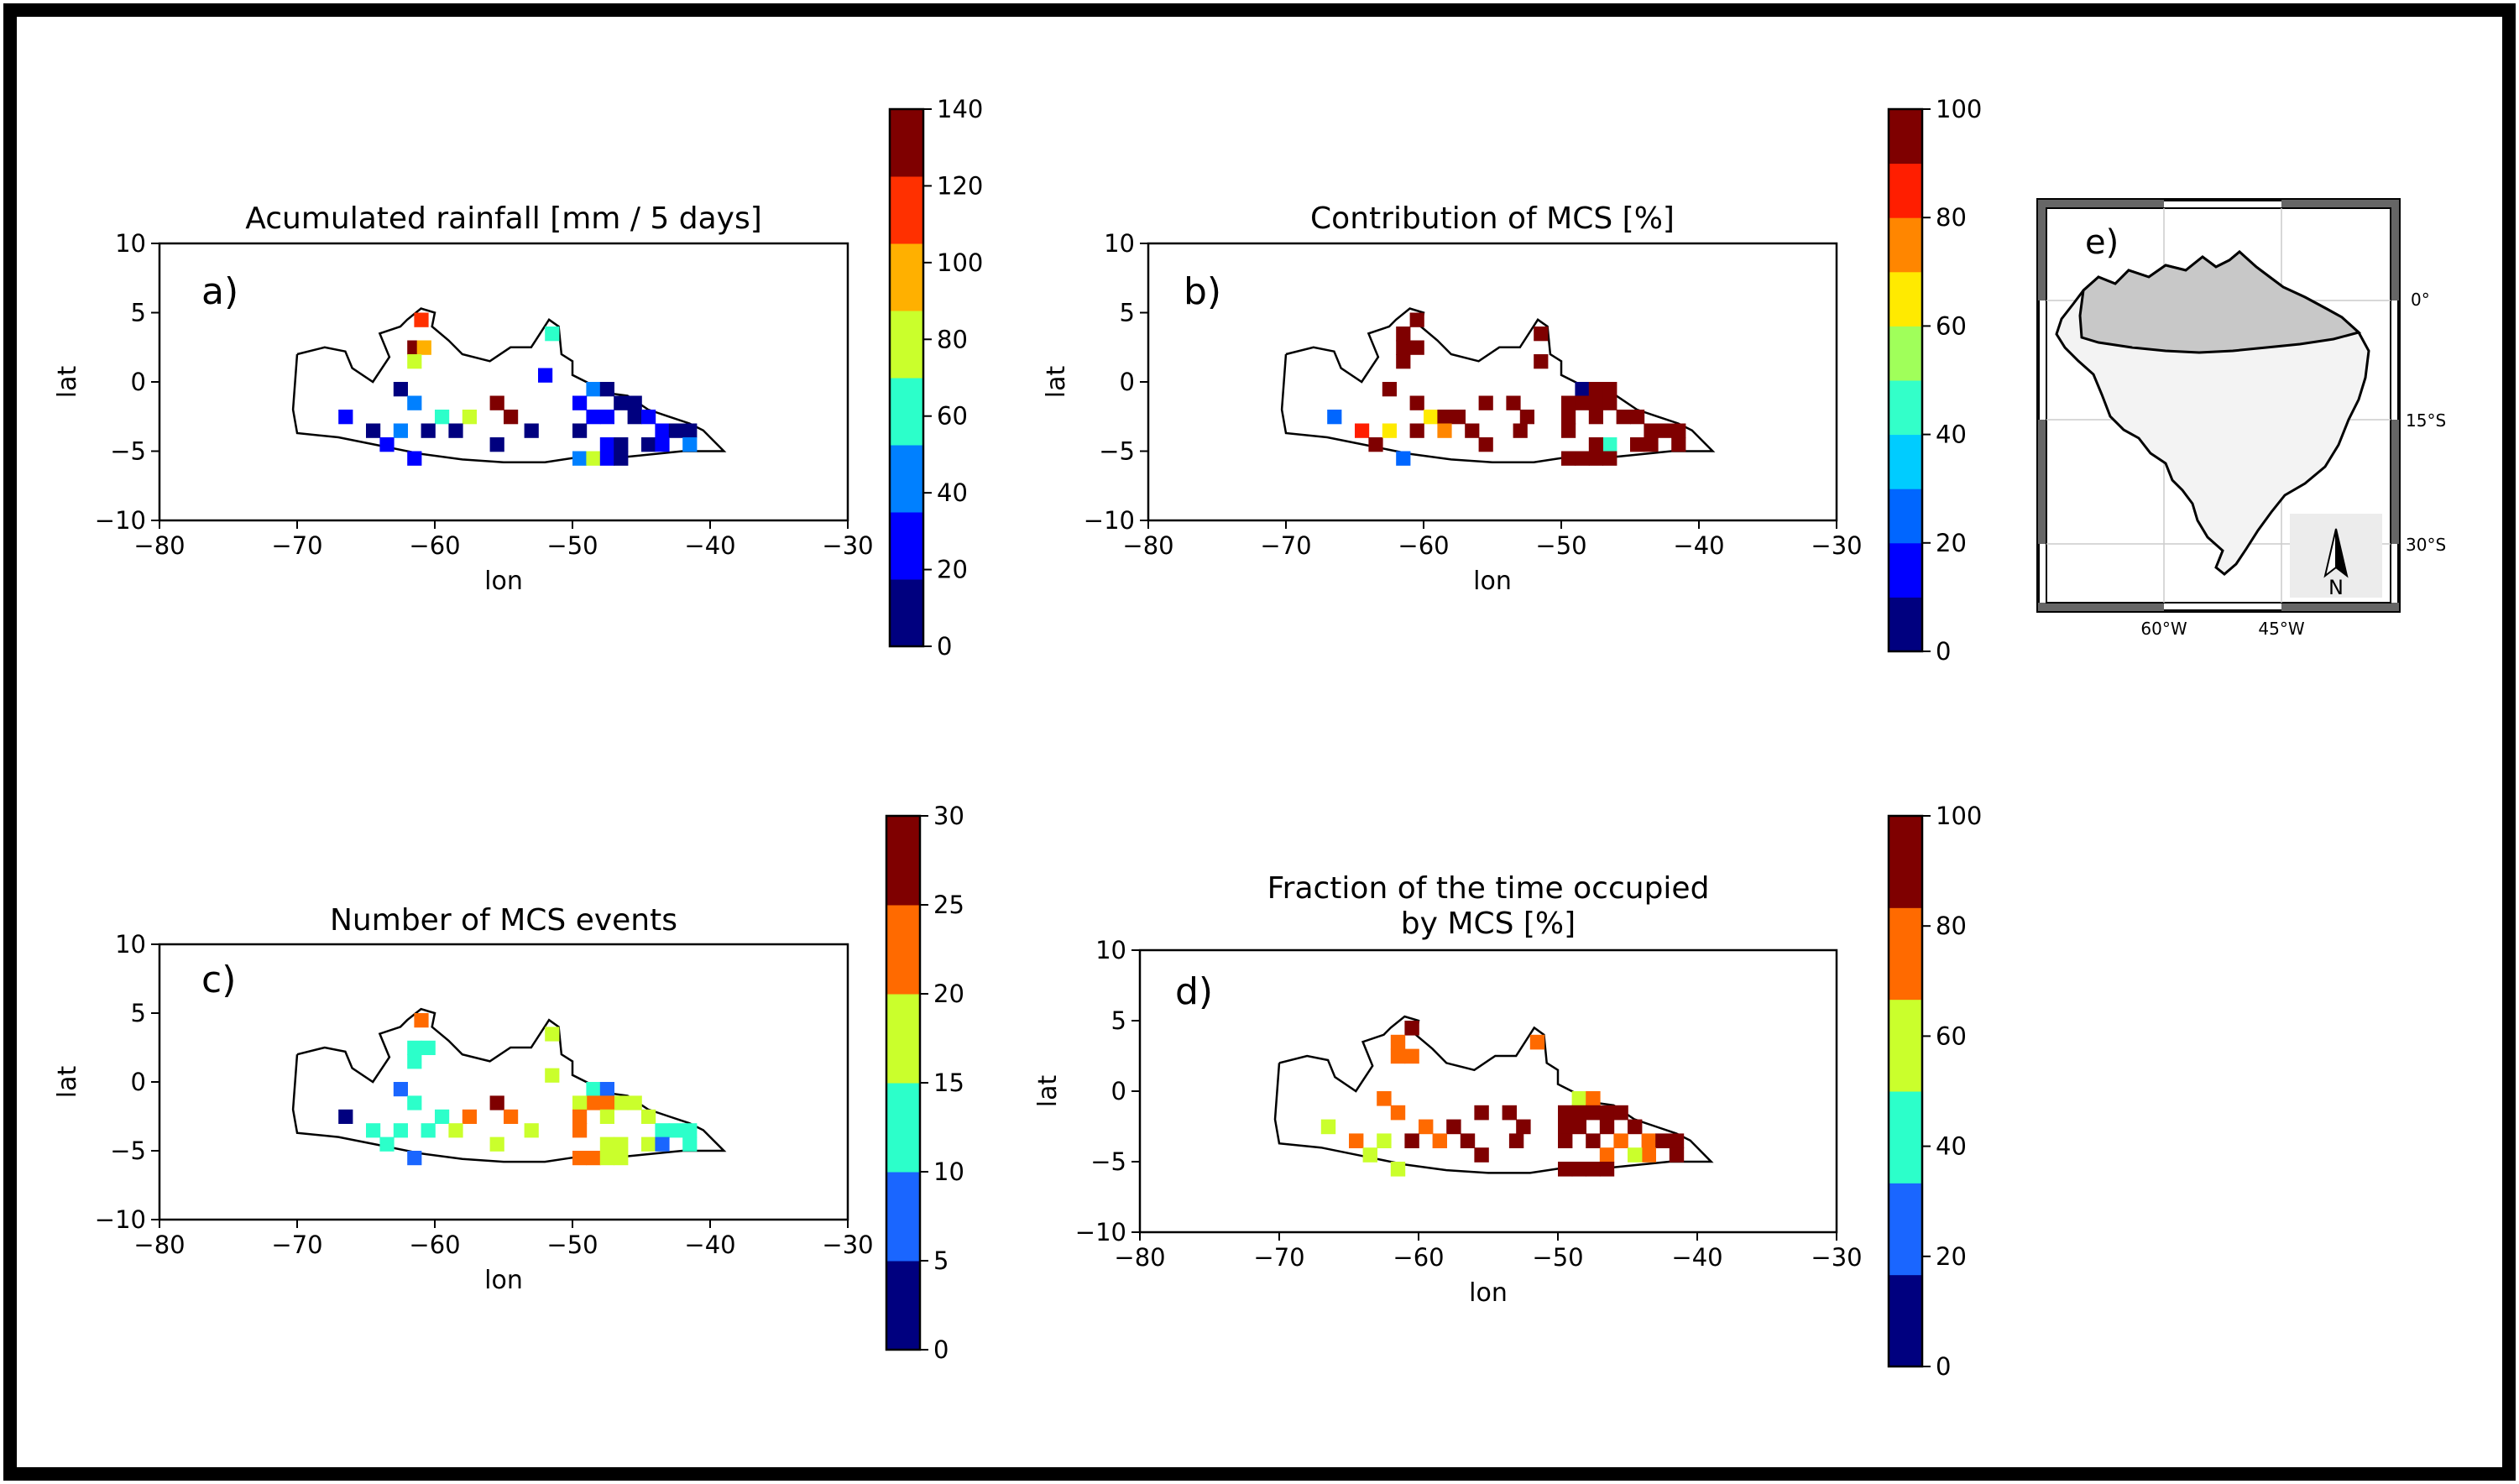 This screenshot has height=1484, width=2519. Describe the element at coordinates (139, 1013) in the screenshot. I see `y-tick-label: 5` at that location.